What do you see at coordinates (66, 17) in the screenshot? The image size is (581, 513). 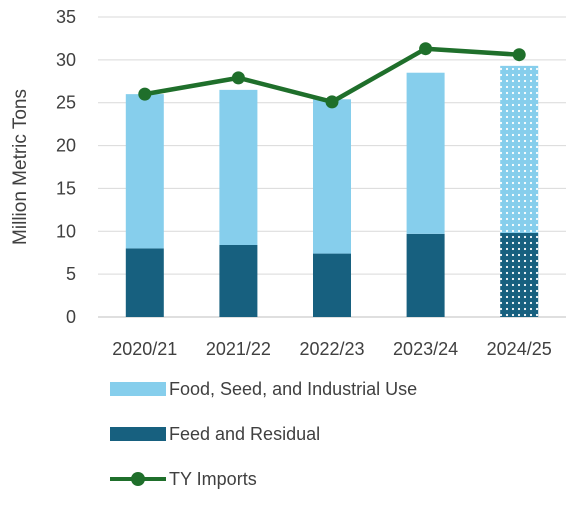 I see `y-tick-35: 35` at bounding box center [66, 17].